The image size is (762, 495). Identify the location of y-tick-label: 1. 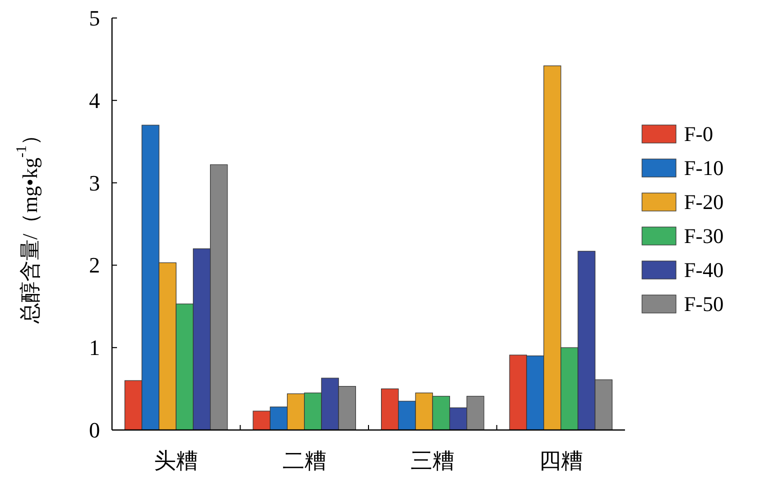
(94, 347).